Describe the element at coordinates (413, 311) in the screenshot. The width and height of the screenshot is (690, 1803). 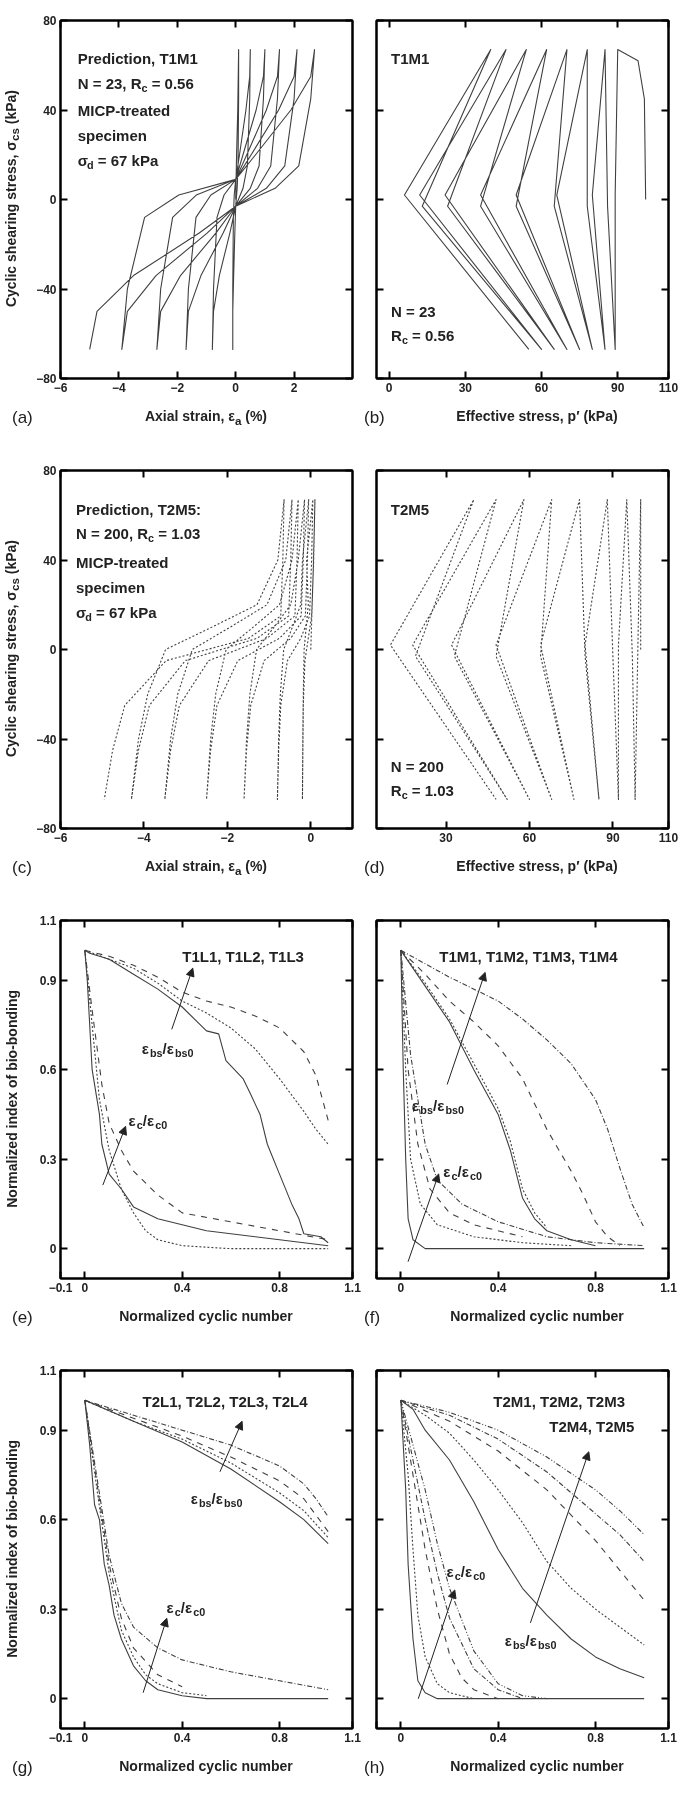
I see `annotation: N = 23` at that location.